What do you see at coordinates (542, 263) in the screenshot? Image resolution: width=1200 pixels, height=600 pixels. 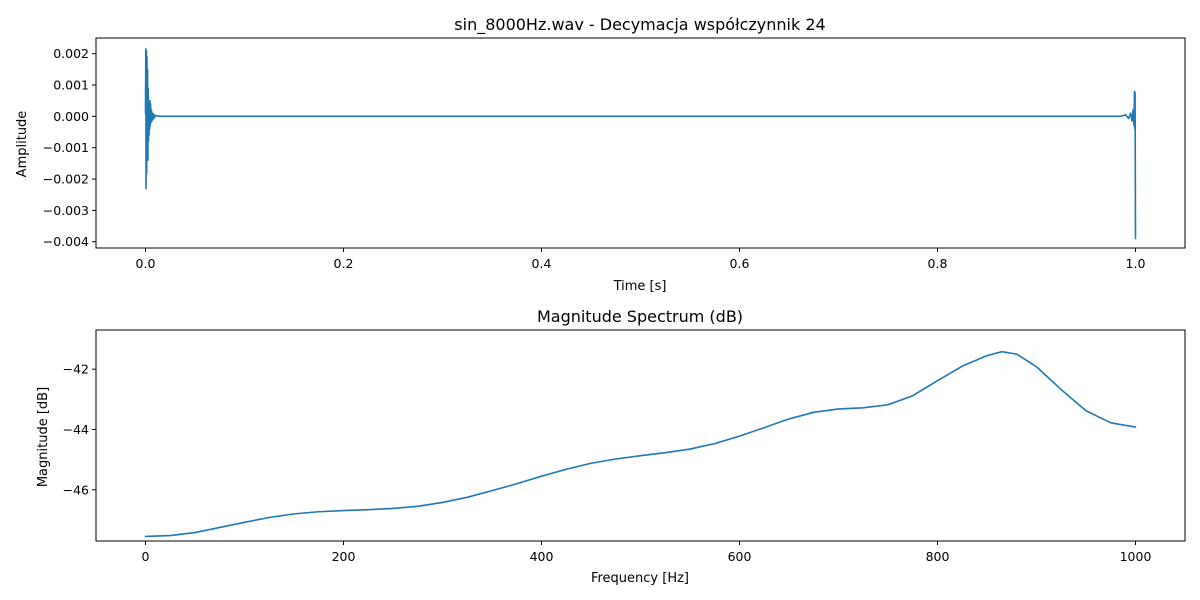 I see `time-plot-x-tick-label: 0.4` at bounding box center [542, 263].